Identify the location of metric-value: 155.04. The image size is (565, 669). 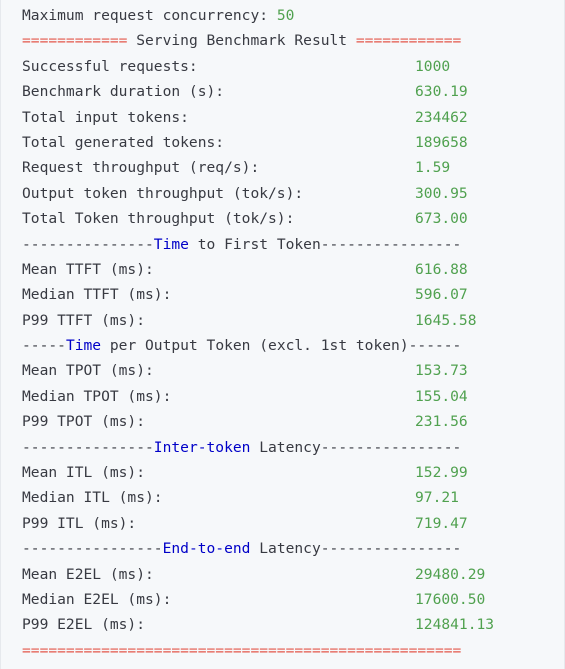
(441, 396).